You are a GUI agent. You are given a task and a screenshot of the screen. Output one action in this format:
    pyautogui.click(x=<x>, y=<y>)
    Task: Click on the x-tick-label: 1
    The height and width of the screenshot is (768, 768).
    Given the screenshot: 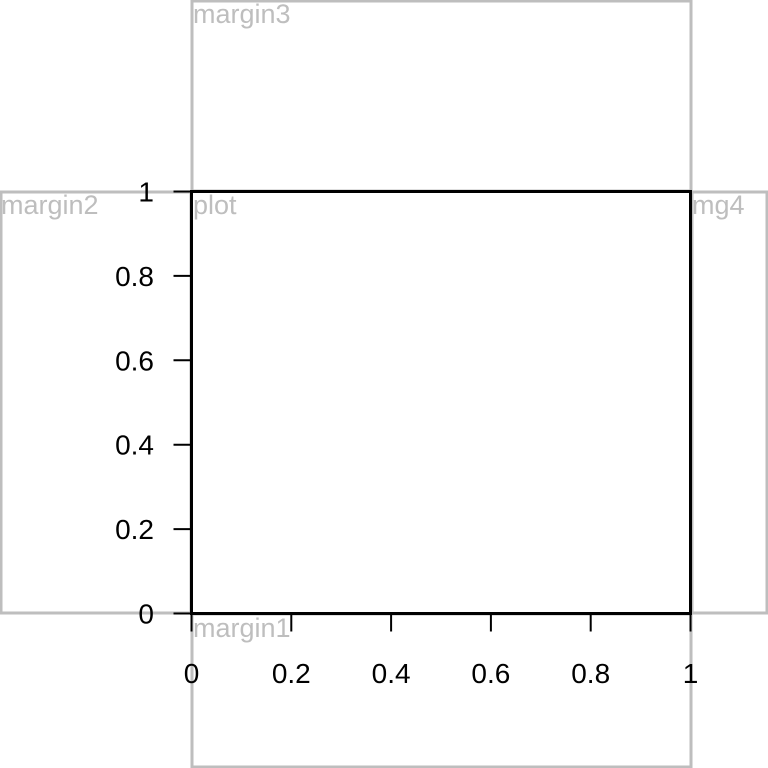 What is the action you would take?
    pyautogui.click(x=691, y=673)
    